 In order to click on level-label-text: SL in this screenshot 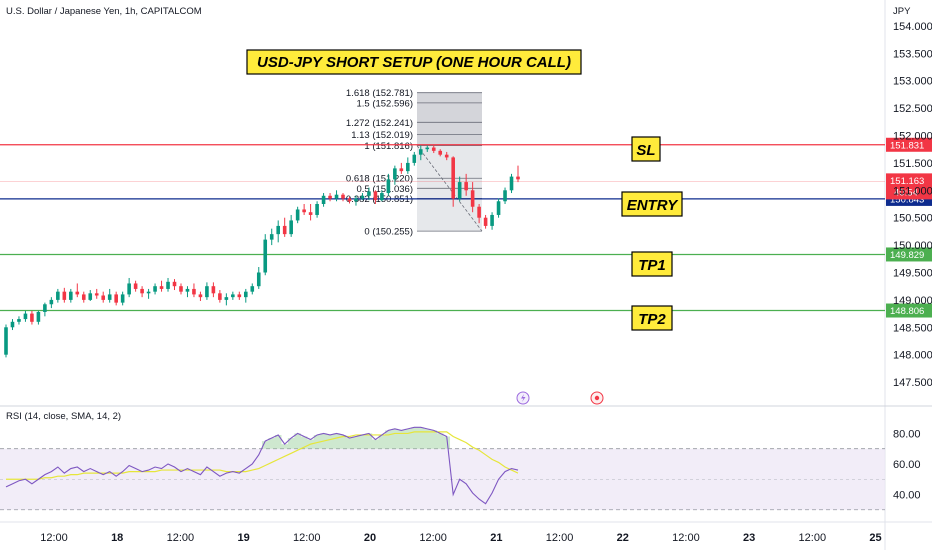, I will do `click(645, 150)`.